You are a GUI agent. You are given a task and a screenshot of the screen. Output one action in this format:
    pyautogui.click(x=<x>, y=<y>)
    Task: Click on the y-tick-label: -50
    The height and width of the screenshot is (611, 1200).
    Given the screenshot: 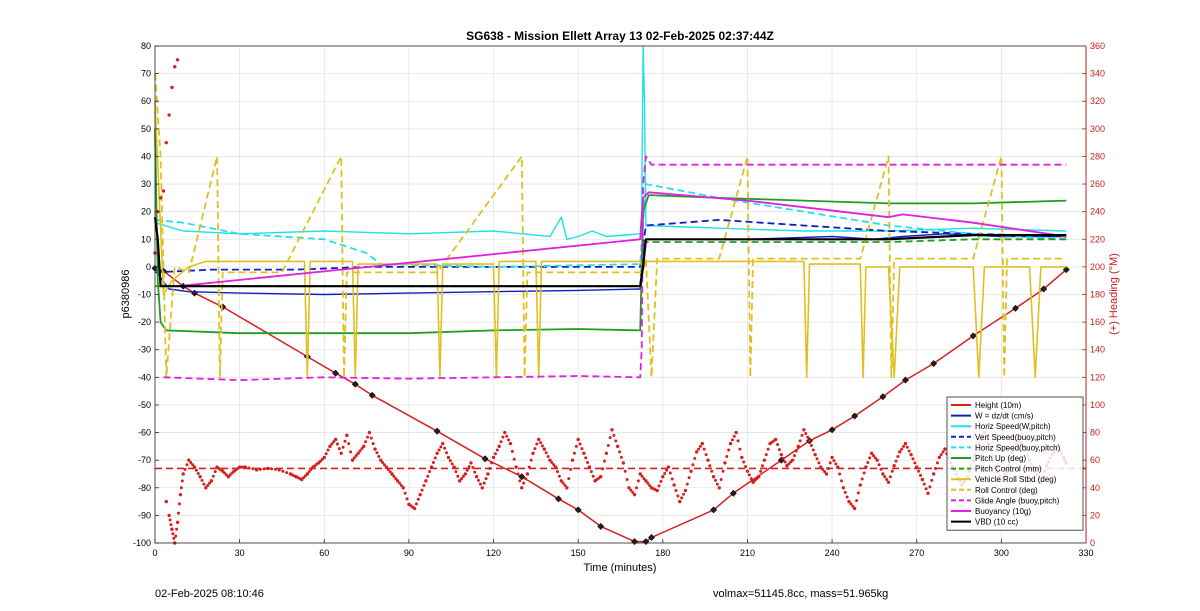 What is the action you would take?
    pyautogui.click(x=144, y=405)
    